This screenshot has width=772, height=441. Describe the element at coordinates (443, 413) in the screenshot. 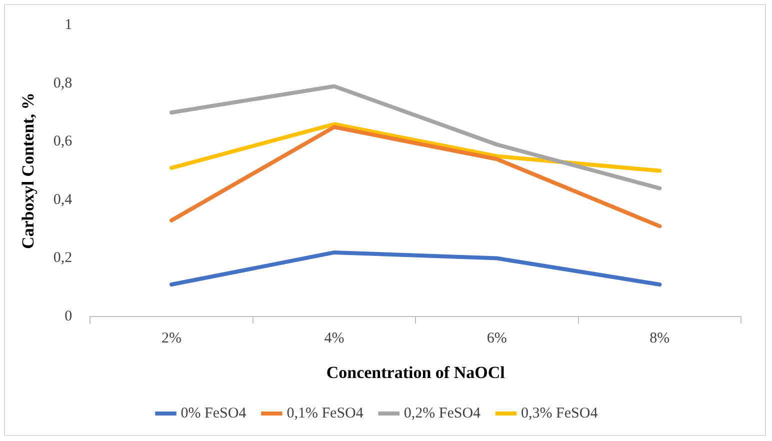

I see `legend-label: 0,2% FeSO4` at that location.